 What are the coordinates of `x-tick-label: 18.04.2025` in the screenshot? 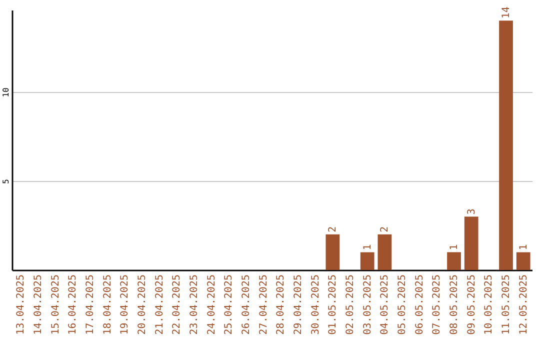 It's located at (108, 304).